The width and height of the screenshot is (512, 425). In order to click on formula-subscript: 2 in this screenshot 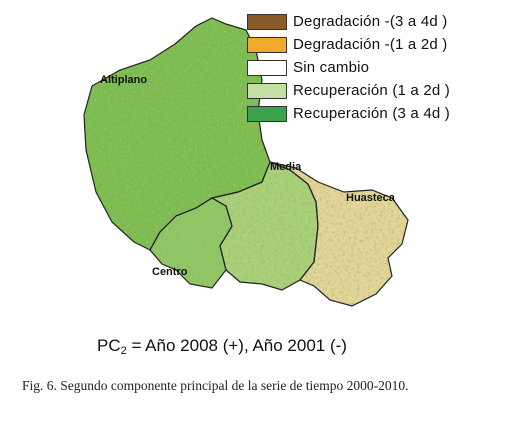, I will do `click(123, 351)`.